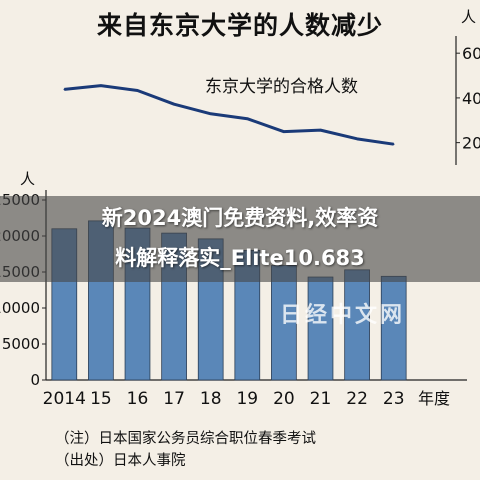 This screenshot has width=480, height=480. I want to click on x-tick-label: 16, so click(138, 399).